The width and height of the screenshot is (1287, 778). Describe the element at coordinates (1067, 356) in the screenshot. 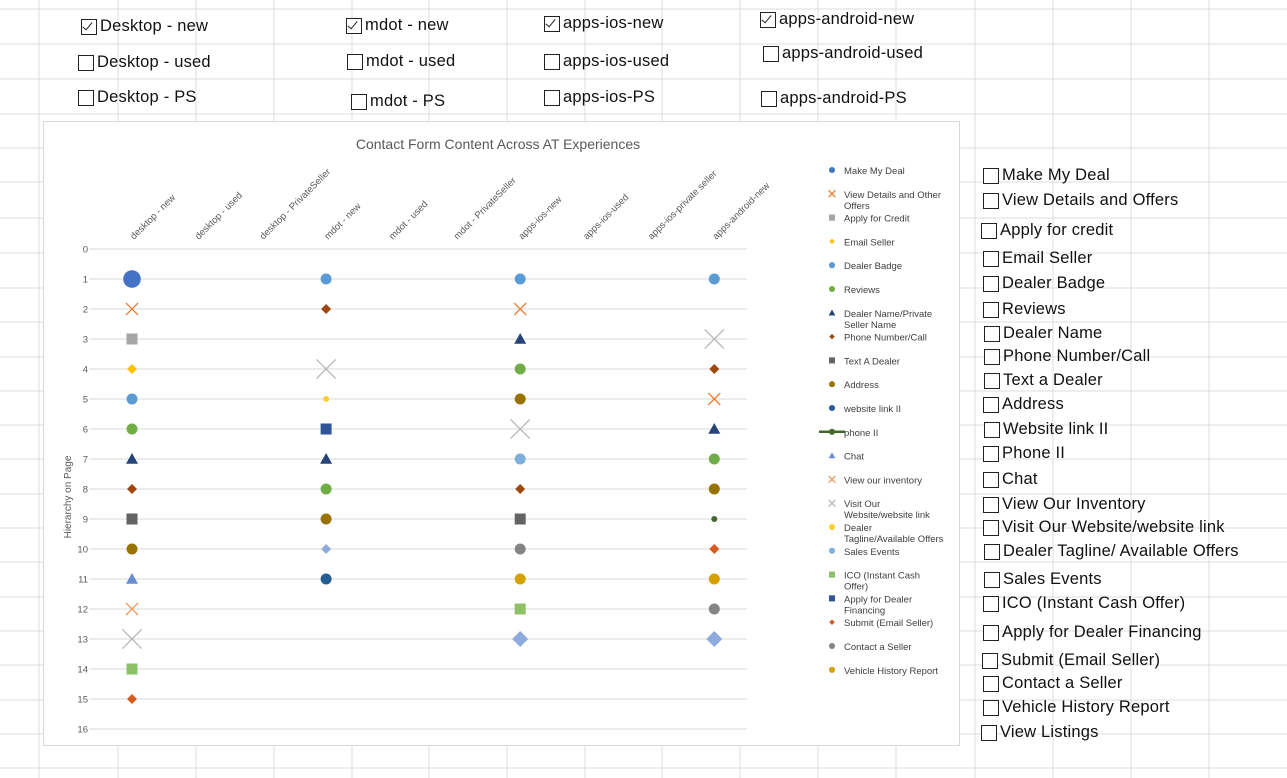

I see `checkbox-phone-number-call: Phone Number/Call` at that location.